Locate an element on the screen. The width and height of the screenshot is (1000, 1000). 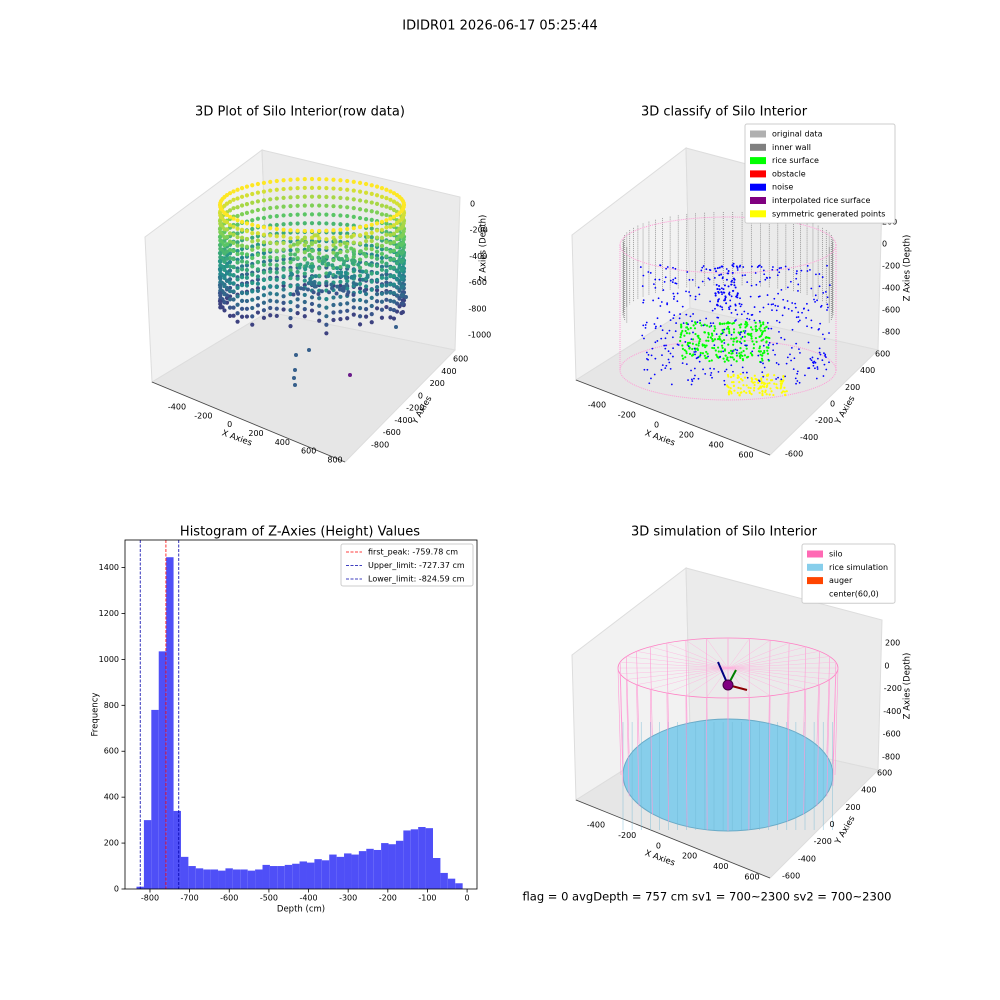
y-tick-label: 600 is located at coordinates (111, 751).